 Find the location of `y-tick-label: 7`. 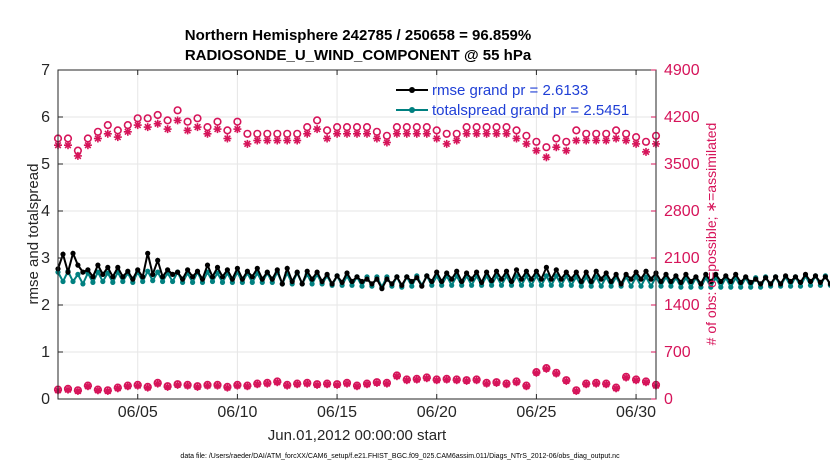

y-tick-label: 7 is located at coordinates (45, 70).